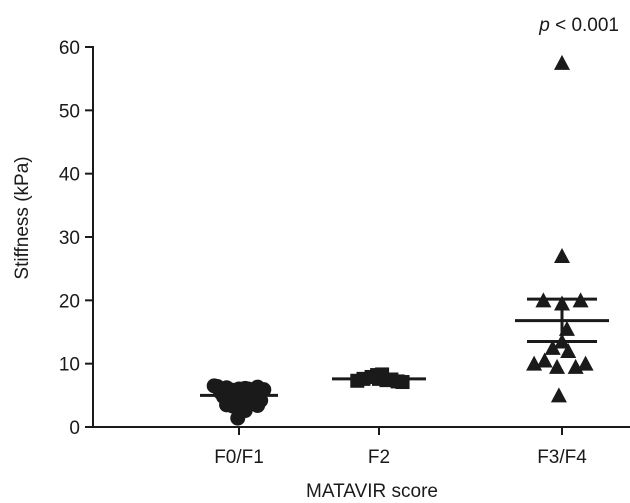 This screenshot has width=630, height=503. I want to click on y-axis-title: Stiffness (kPa), so click(22, 217).